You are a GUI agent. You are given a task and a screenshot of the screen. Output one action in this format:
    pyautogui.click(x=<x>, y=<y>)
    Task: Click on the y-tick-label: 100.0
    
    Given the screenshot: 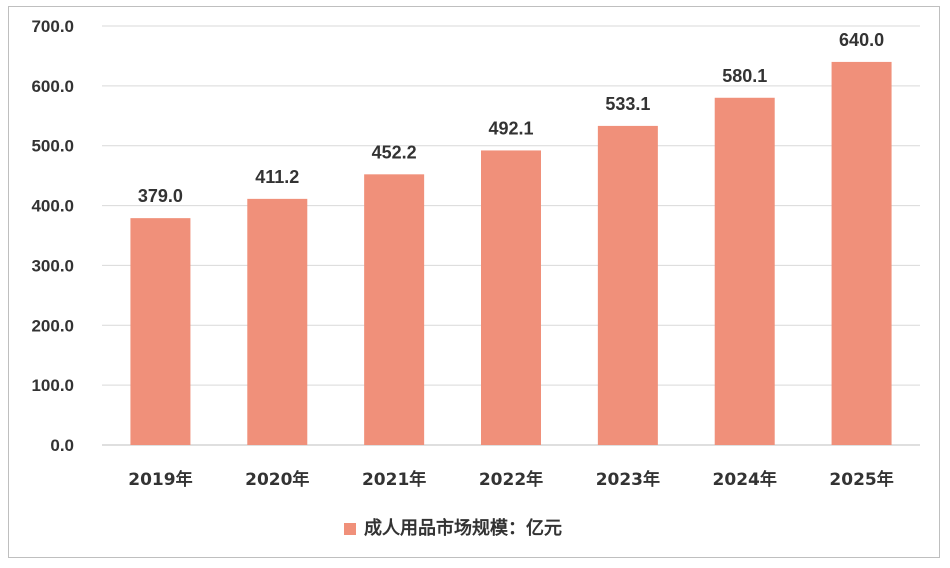 What is the action you would take?
    pyautogui.click(x=52, y=385)
    